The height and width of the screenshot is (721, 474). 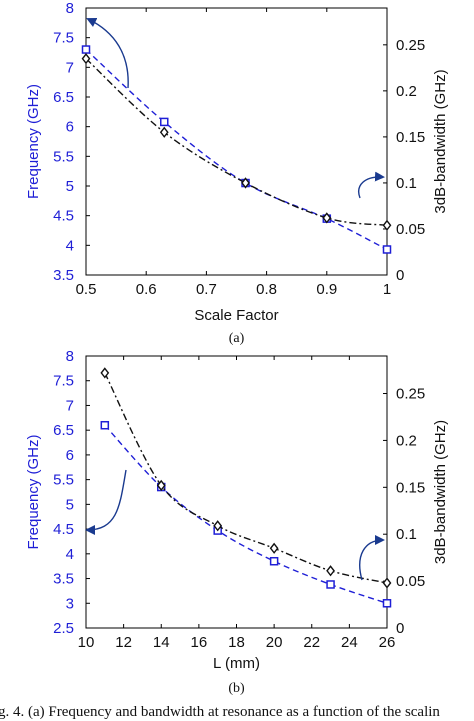 I want to click on y-left-tick-label: 2.5, so click(x=63, y=628).